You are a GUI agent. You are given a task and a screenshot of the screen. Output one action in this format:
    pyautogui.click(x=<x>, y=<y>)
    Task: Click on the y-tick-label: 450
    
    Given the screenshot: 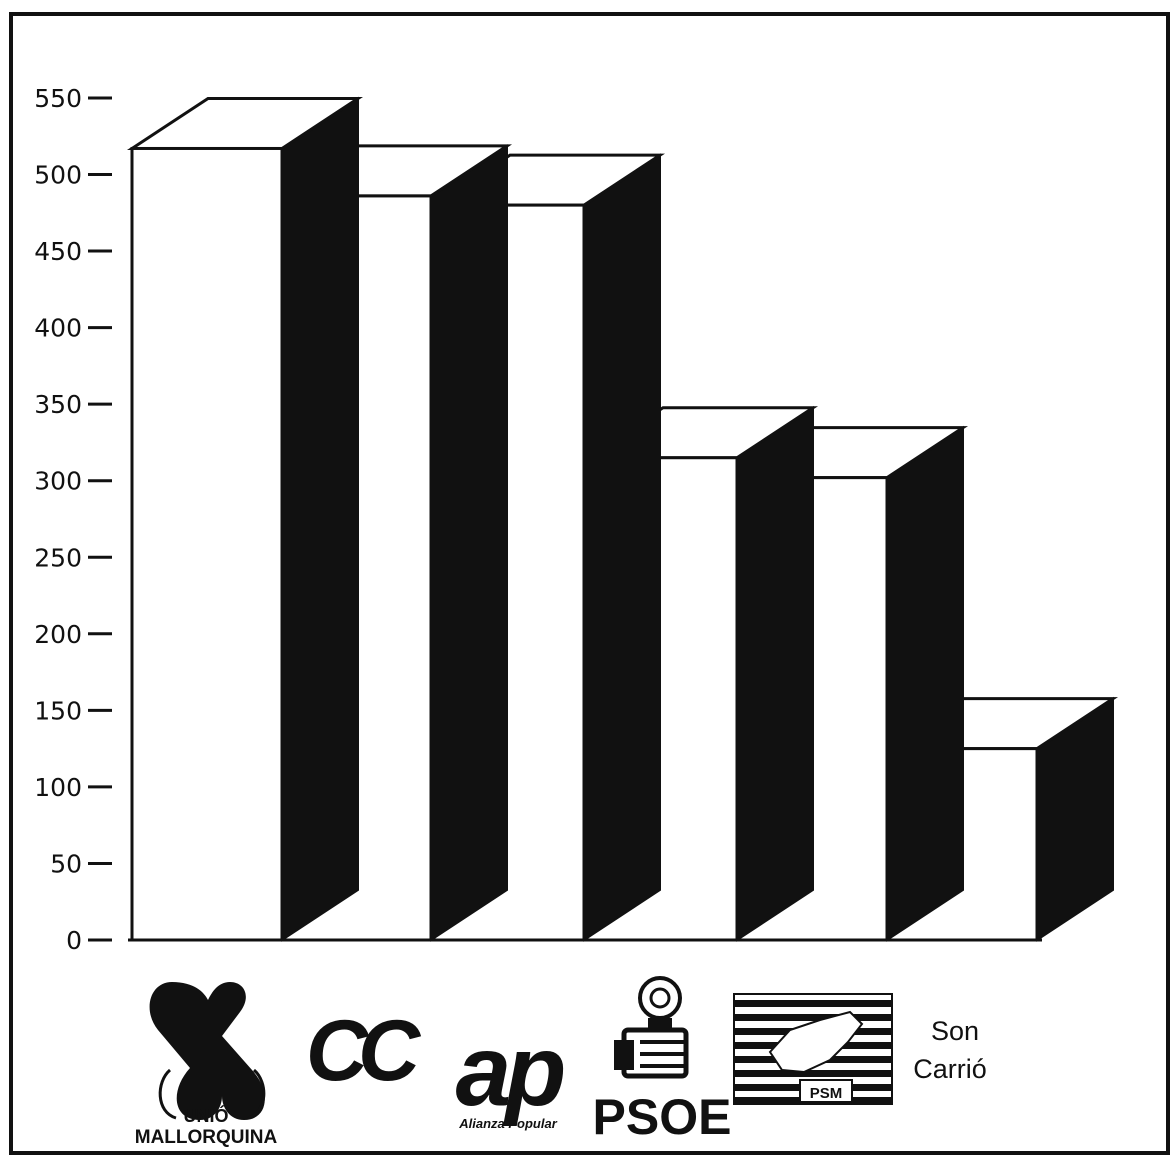 What is the action you would take?
    pyautogui.click(x=58, y=251)
    